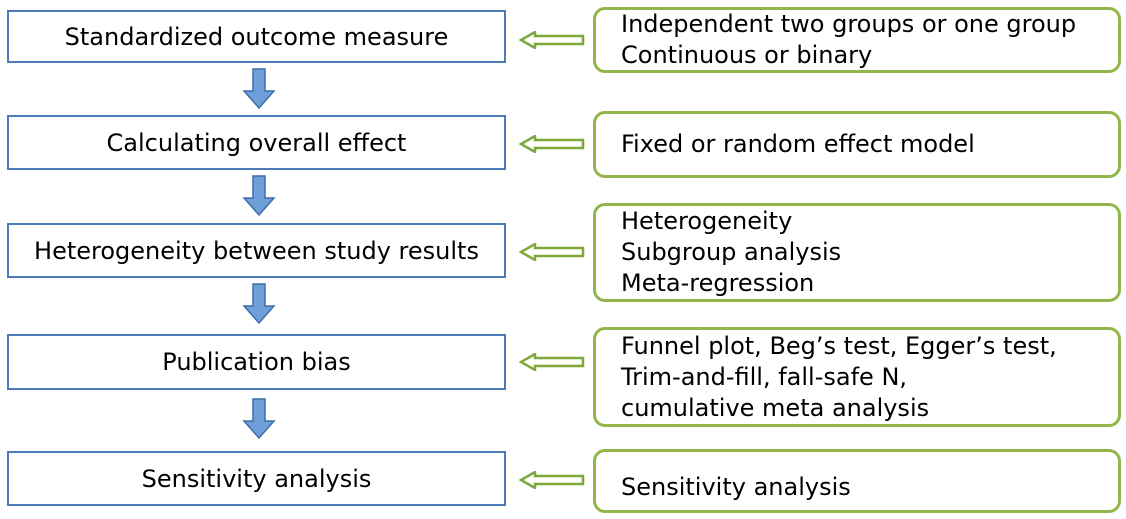  I want to click on step-box-overall-effect: Calculating overall effect, so click(256, 142).